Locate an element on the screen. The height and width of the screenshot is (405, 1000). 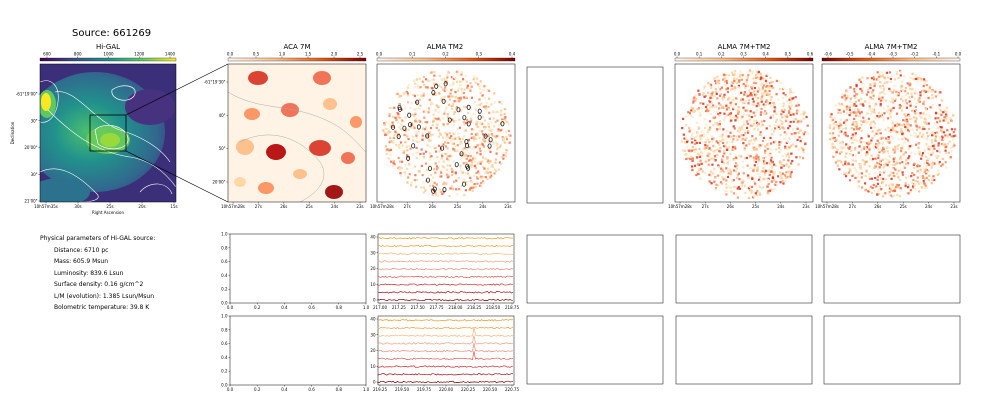
tick-label: 0.2 is located at coordinates (257, 307).